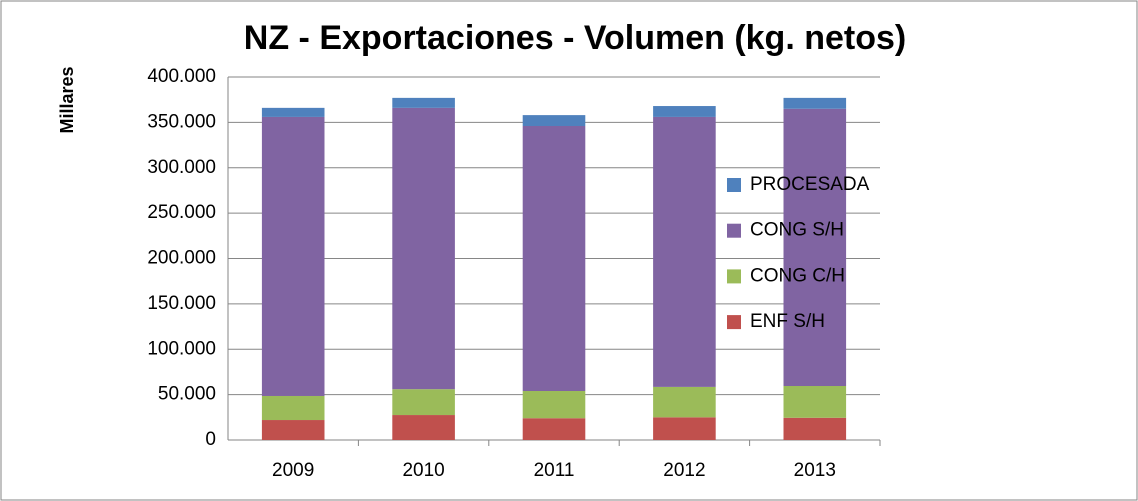 This screenshot has height=501, width=1138. I want to click on x-tick-label: 2009, so click(293, 470).